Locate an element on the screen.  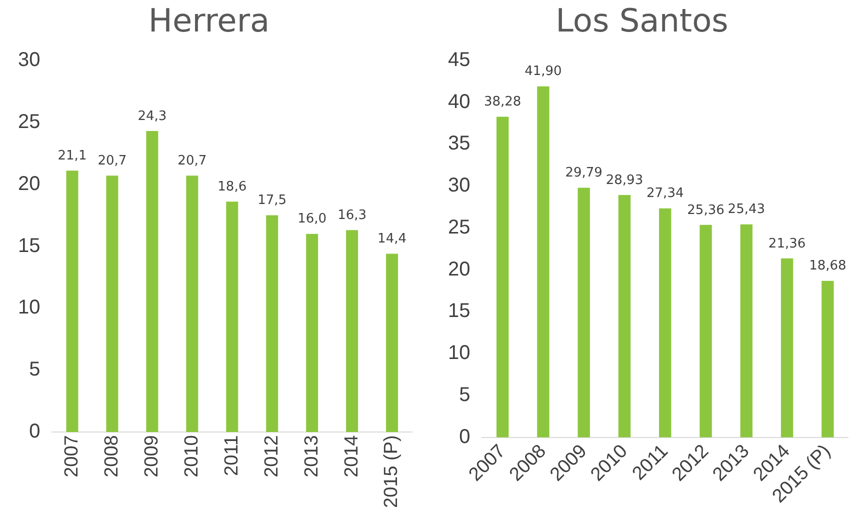
data-label: 25,36 is located at coordinates (705, 210).